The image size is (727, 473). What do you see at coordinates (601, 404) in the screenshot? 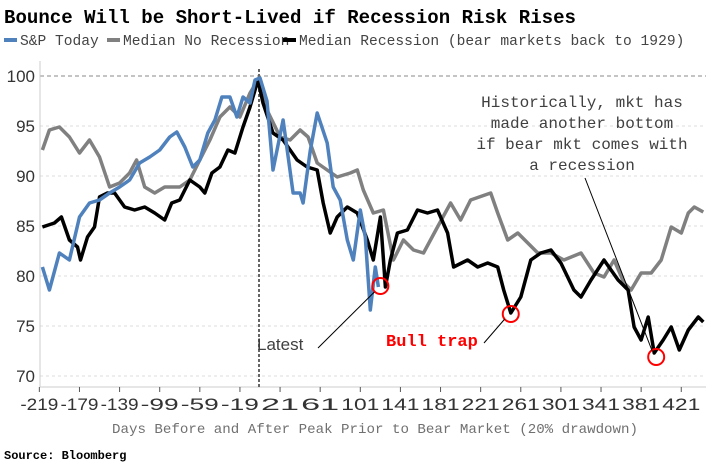
I see `x-tick-label: 341` at bounding box center [601, 404].